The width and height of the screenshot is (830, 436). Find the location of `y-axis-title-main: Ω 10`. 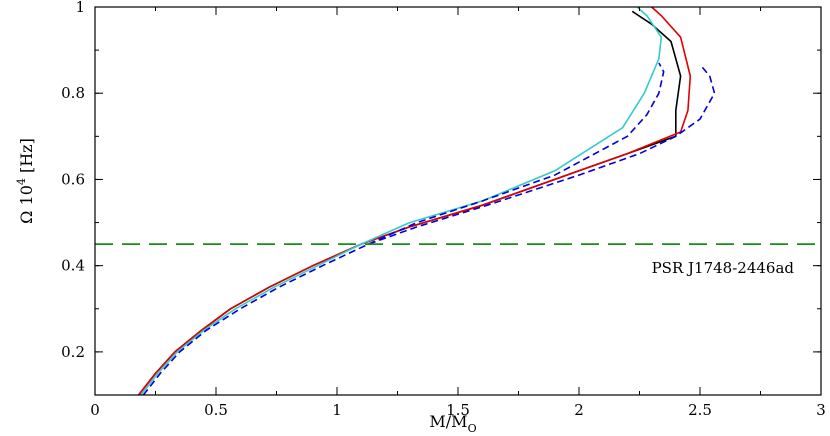

y-axis-title-main: Ω 10 is located at coordinates (26, 204).